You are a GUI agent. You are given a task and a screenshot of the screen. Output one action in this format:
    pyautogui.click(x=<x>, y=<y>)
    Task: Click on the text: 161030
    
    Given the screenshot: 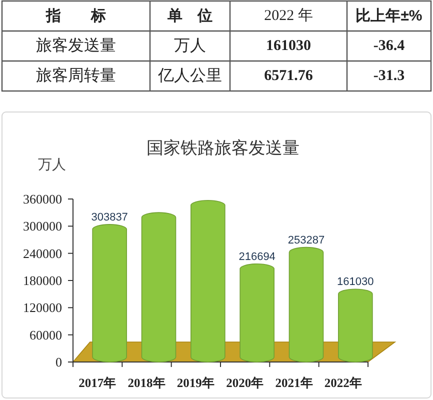 What is the action you would take?
    pyautogui.click(x=288, y=46)
    